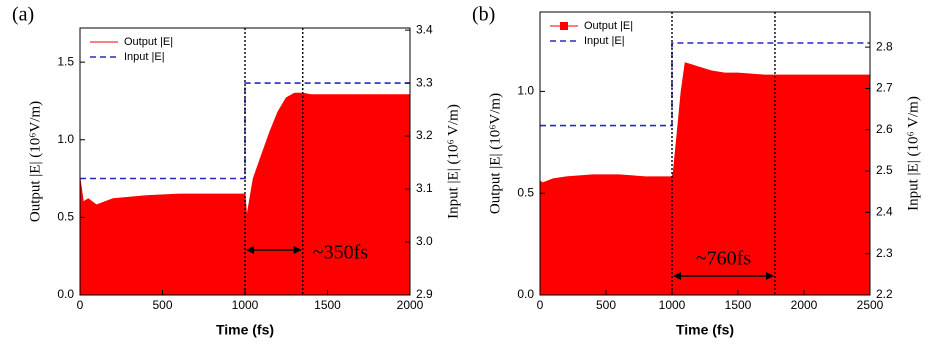 The height and width of the screenshot is (344, 928). What do you see at coordinates (424, 135) in the screenshot?
I see `y2-tick-label: 3.2` at bounding box center [424, 135].